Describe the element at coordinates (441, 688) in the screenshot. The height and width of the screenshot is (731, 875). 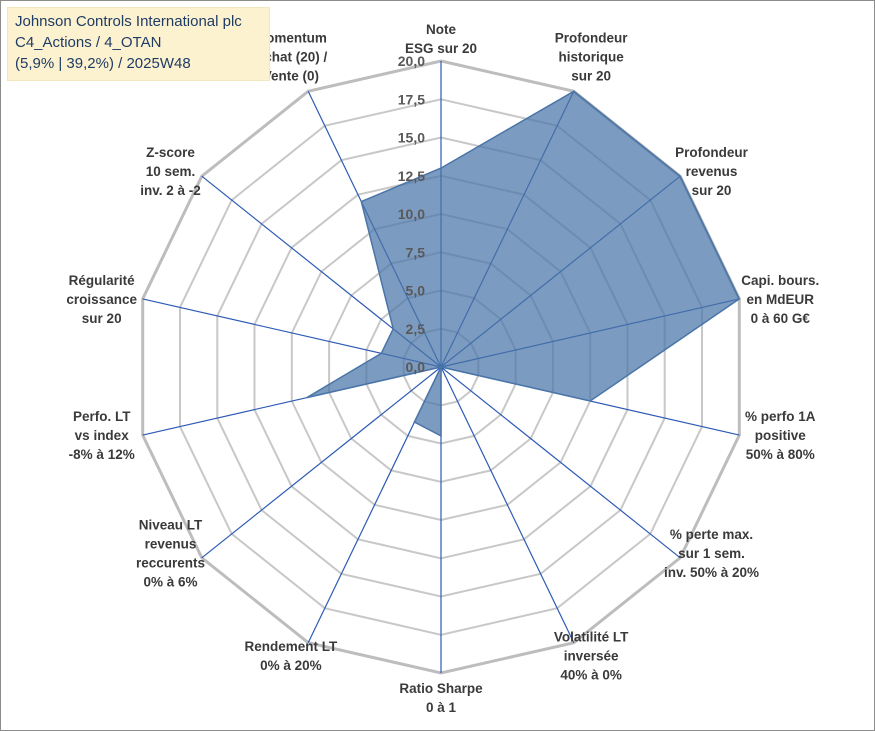
I see `axis-label-line: Ratio Sharpe` at that location.